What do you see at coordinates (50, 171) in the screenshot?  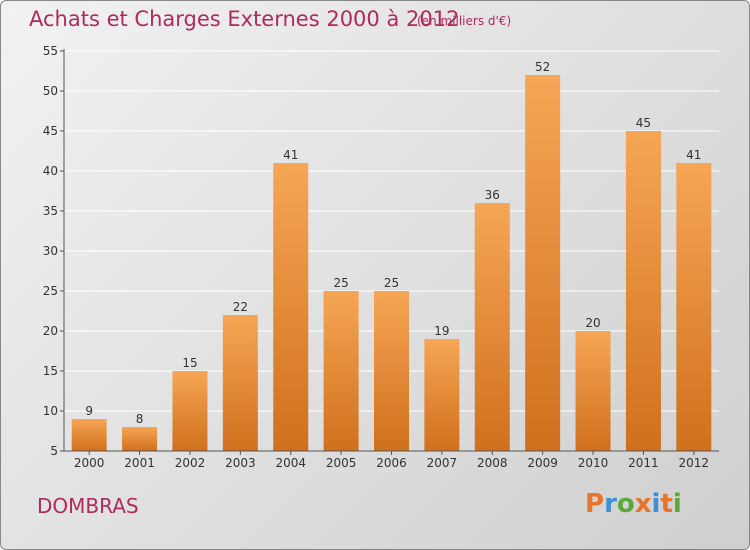 I see `y-tick-label: 40` at bounding box center [50, 171].